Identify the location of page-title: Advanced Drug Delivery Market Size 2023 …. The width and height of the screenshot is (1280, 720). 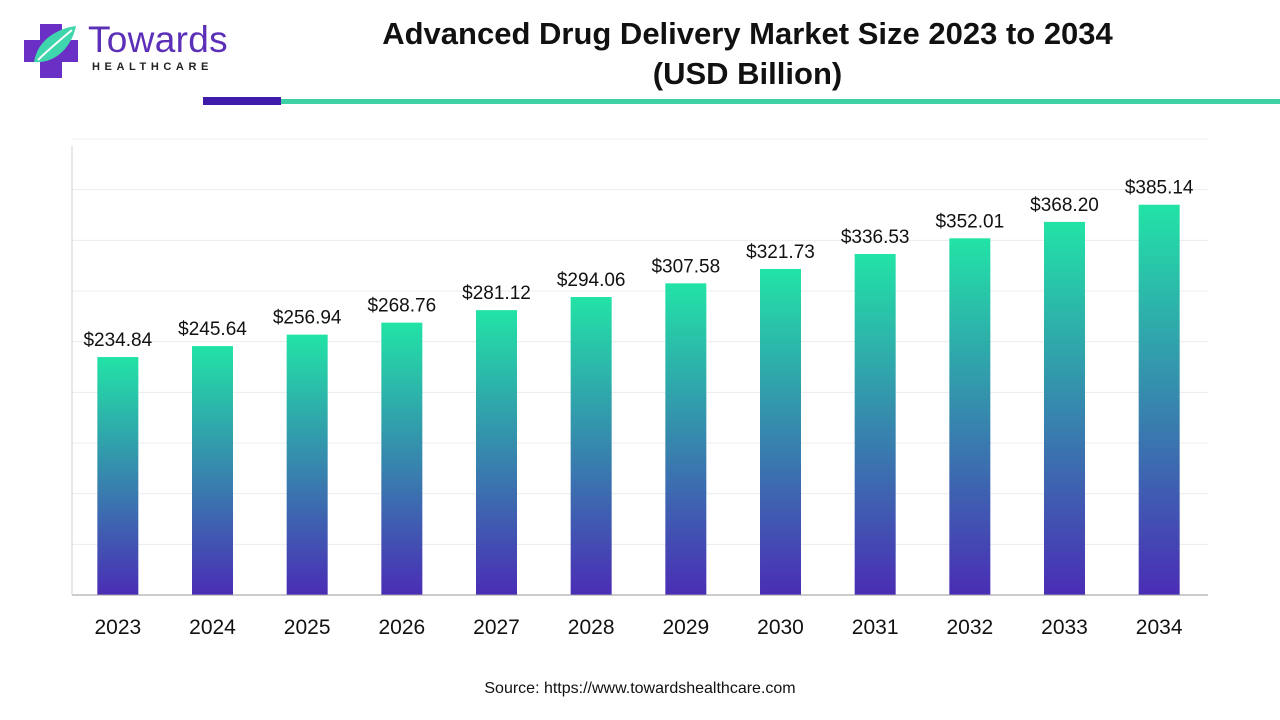
(747, 54).